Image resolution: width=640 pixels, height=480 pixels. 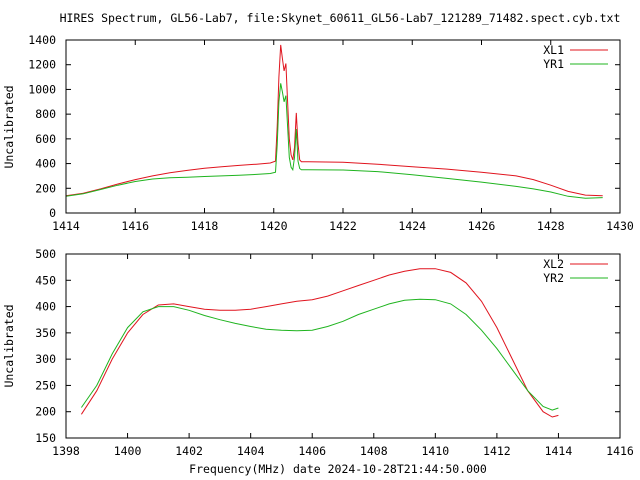 I want to click on legend-label-xl1: XL1, so click(x=553, y=50).